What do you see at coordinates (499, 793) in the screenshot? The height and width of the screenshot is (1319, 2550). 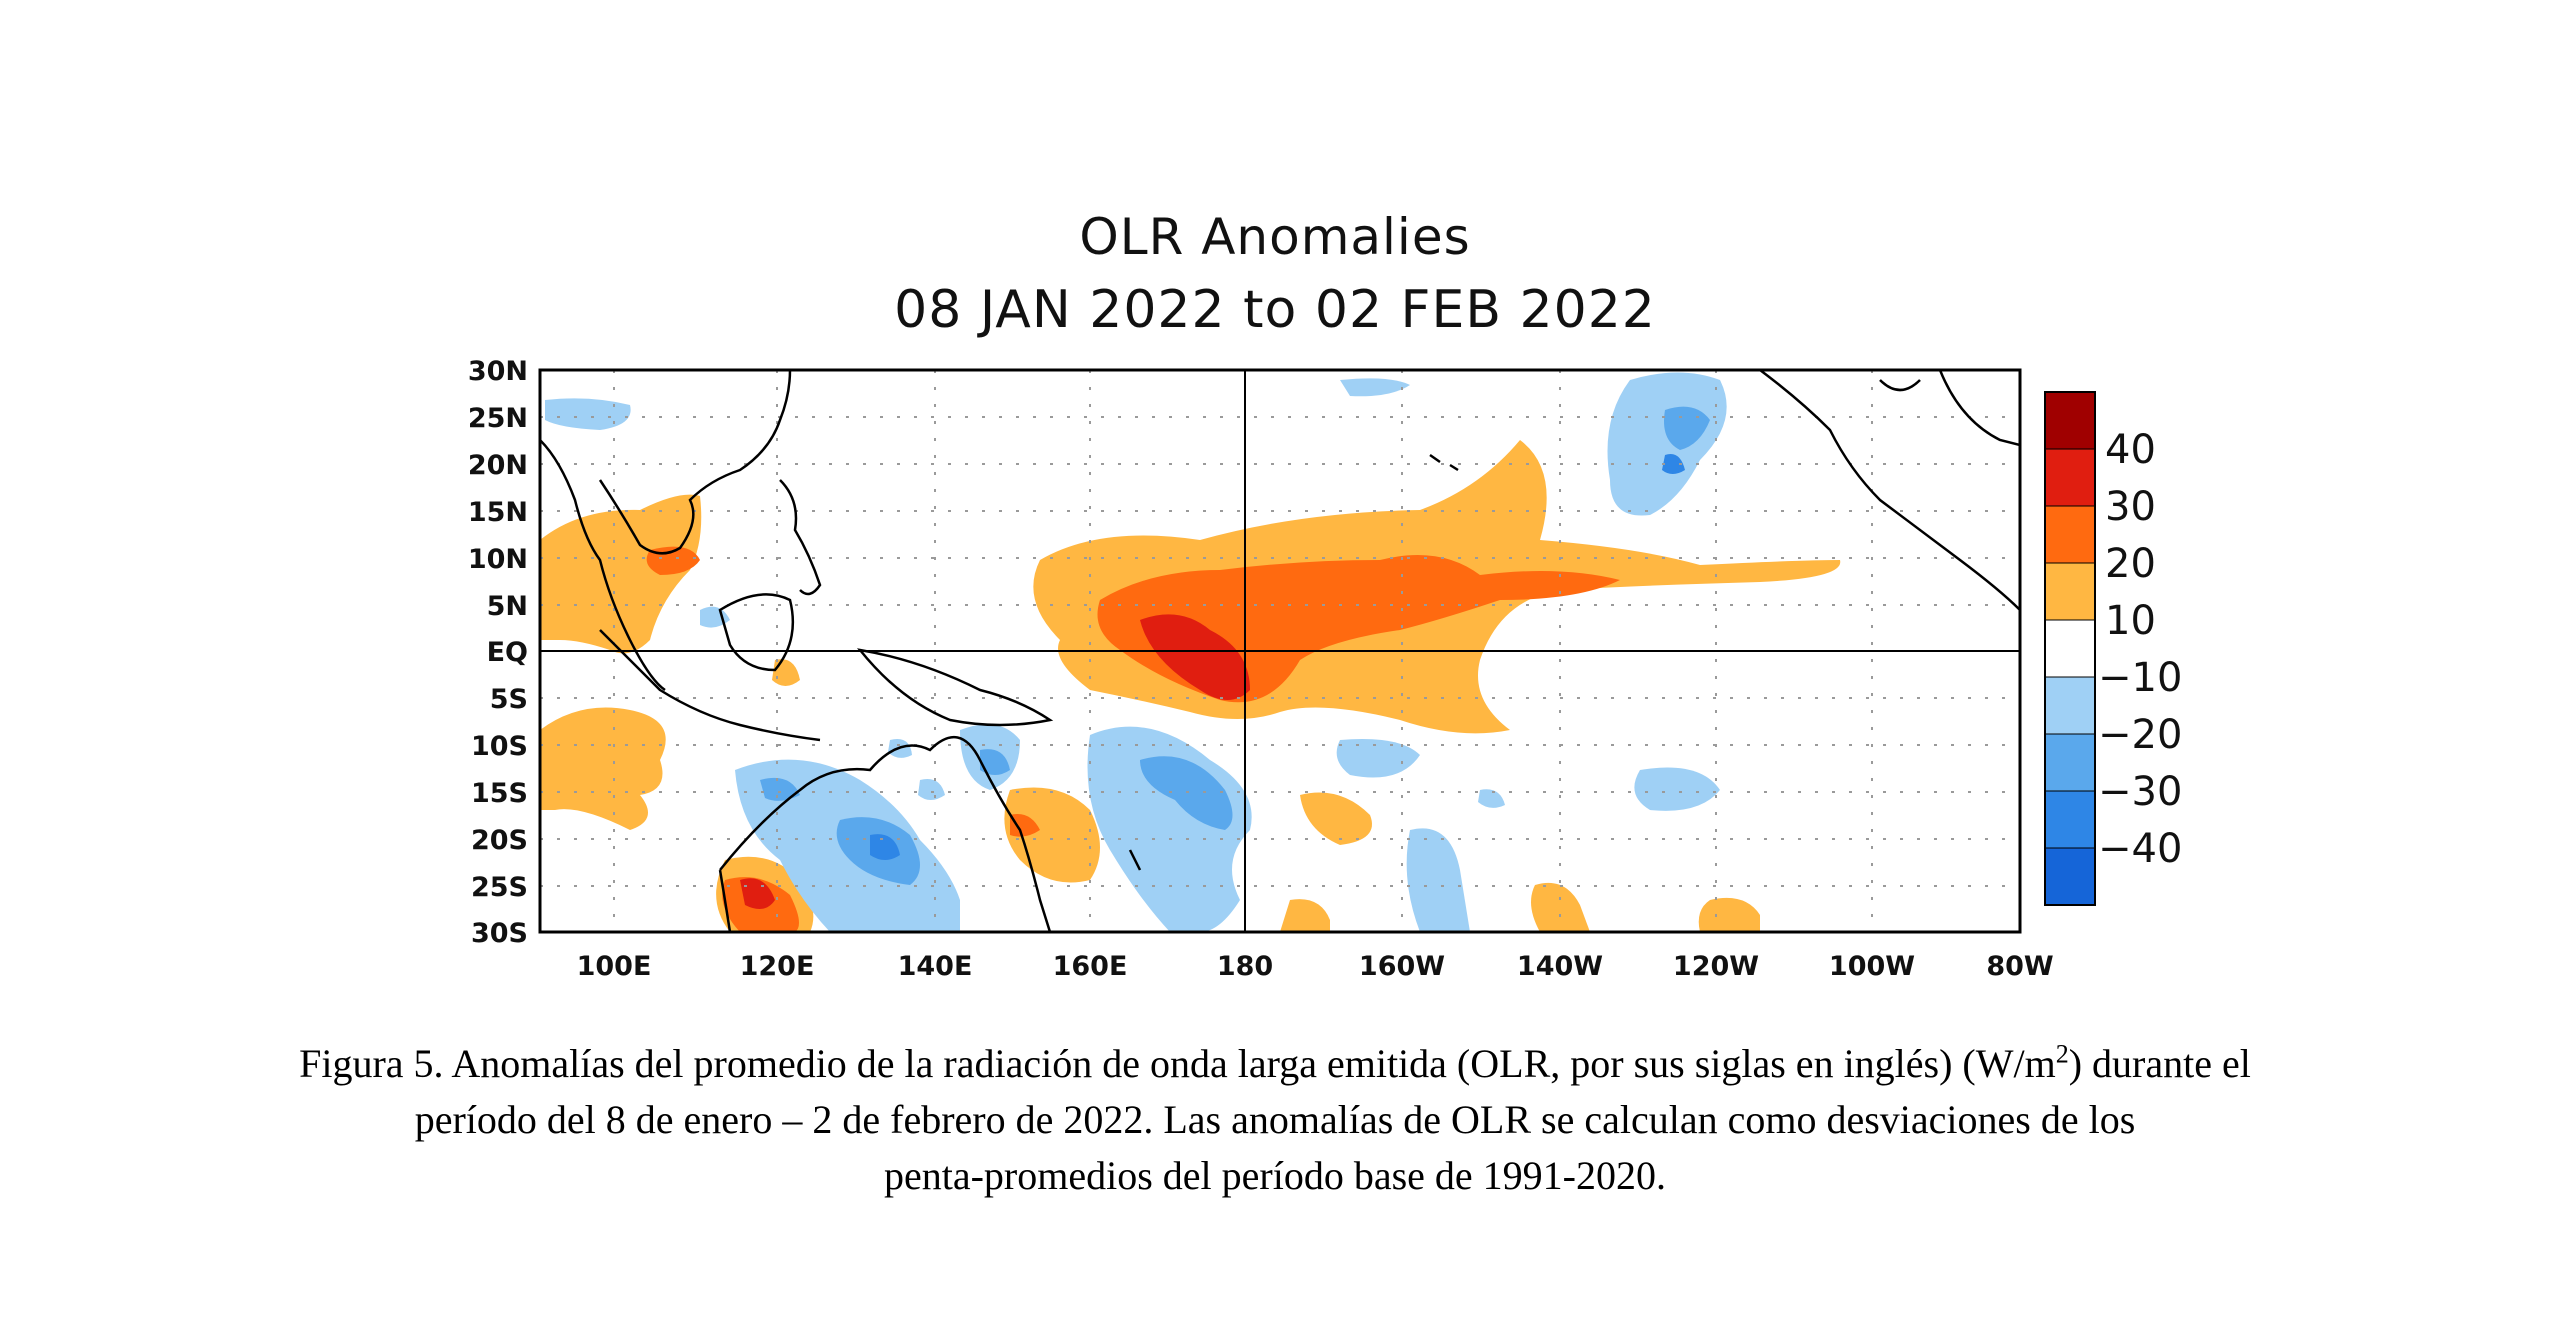 I see `lat-label: 15S` at bounding box center [499, 793].